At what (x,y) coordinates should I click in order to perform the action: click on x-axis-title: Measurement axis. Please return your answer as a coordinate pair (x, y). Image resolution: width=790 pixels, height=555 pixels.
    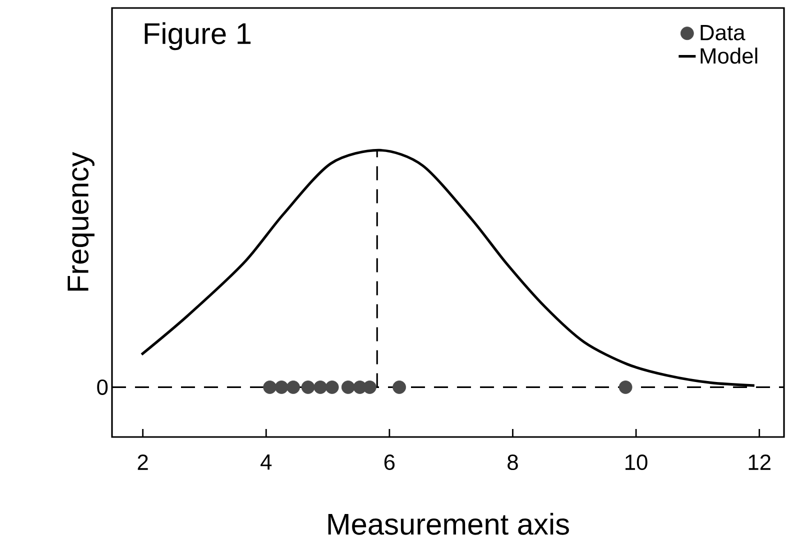
    Looking at the image, I should click on (448, 523).